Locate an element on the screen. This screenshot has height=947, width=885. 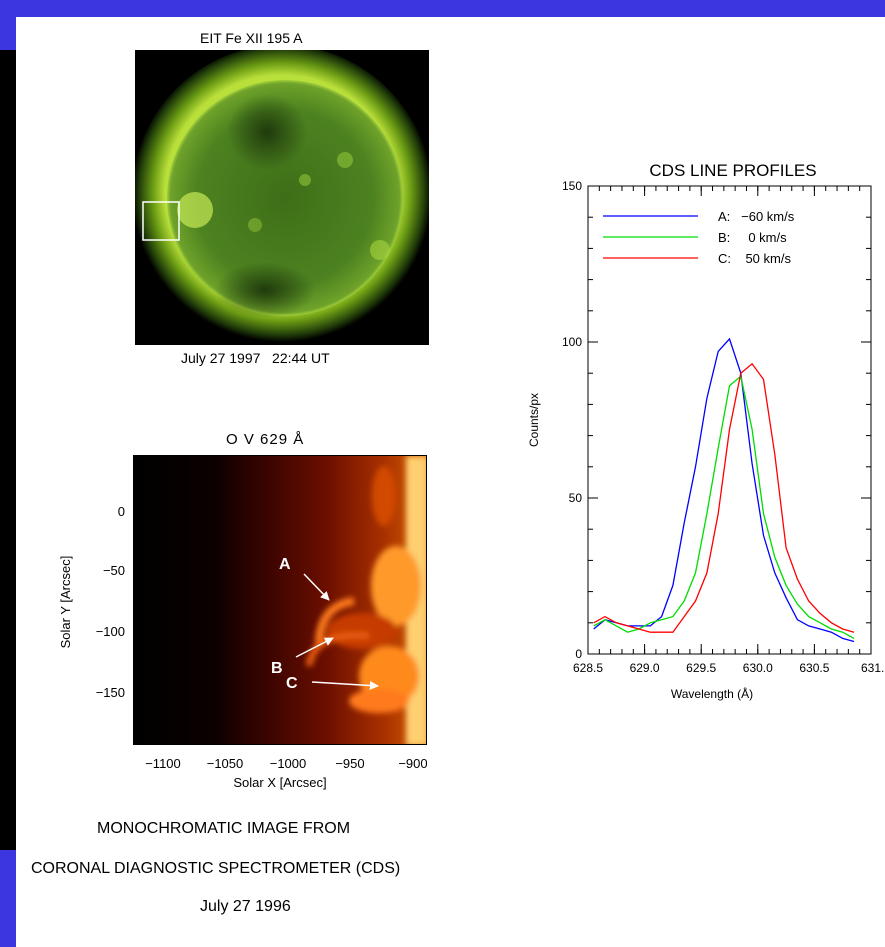
ov-ytick: −50 is located at coordinates (114, 570).